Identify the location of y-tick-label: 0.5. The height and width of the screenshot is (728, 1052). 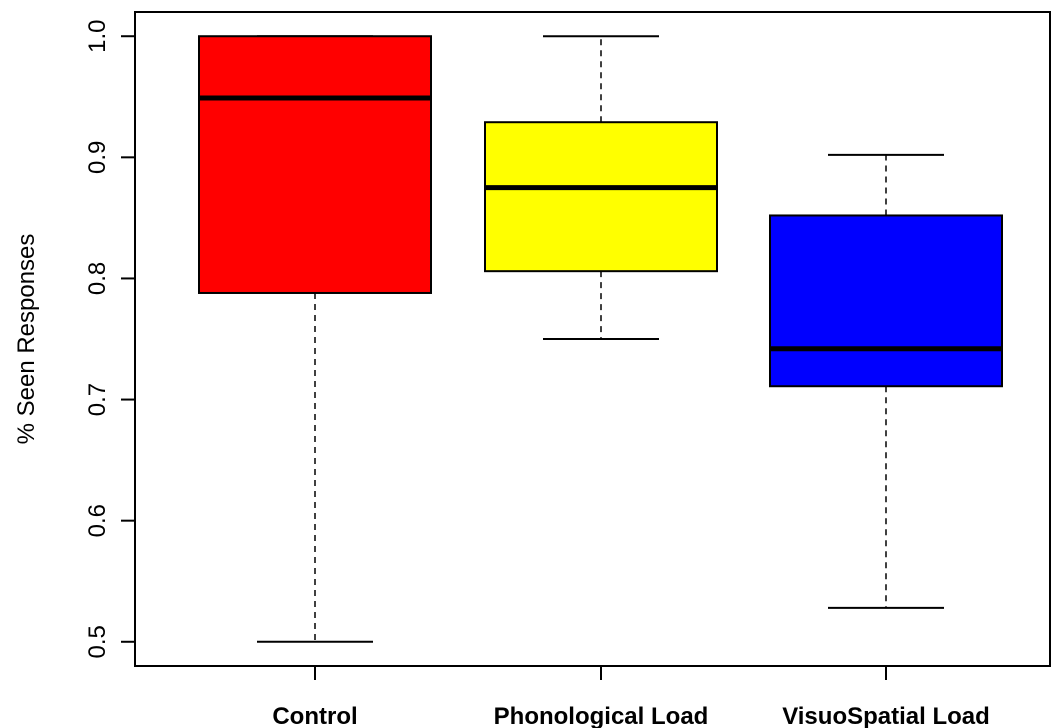
(97, 641).